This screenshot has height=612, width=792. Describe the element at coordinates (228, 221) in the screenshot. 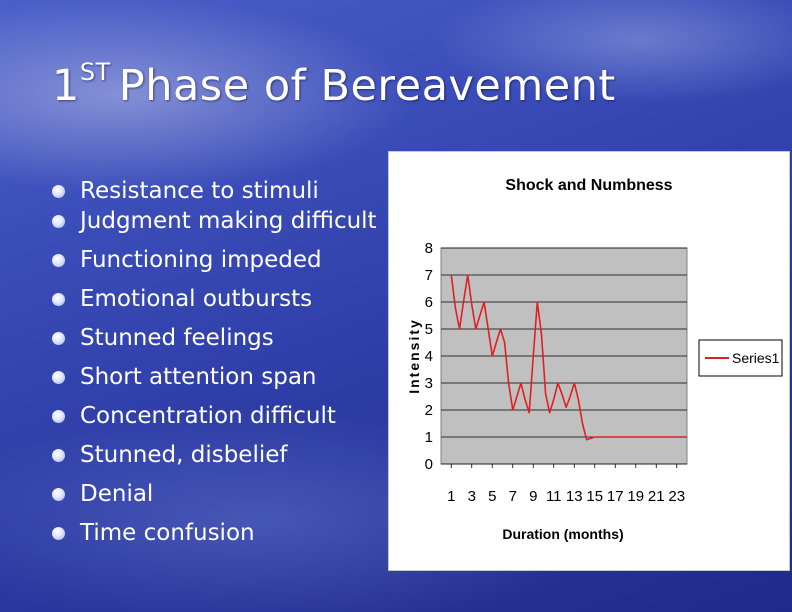

I see `bullet-text: Judgment making difficult` at that location.